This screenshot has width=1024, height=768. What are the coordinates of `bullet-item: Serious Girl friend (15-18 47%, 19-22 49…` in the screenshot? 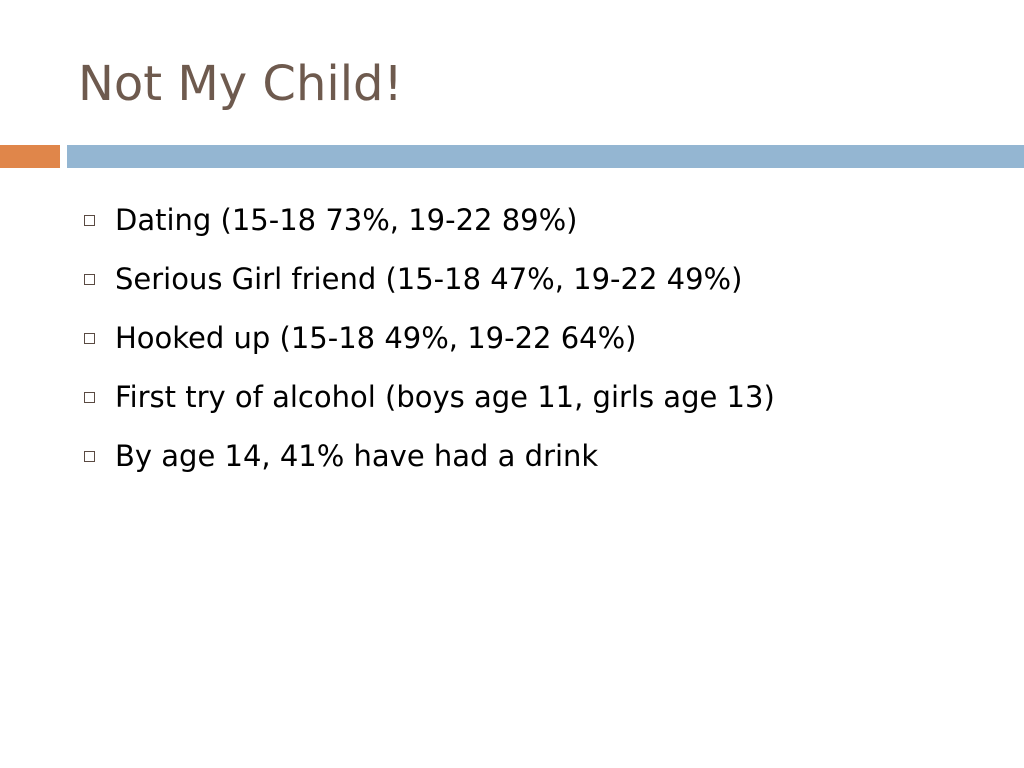 It's located at (428, 278).